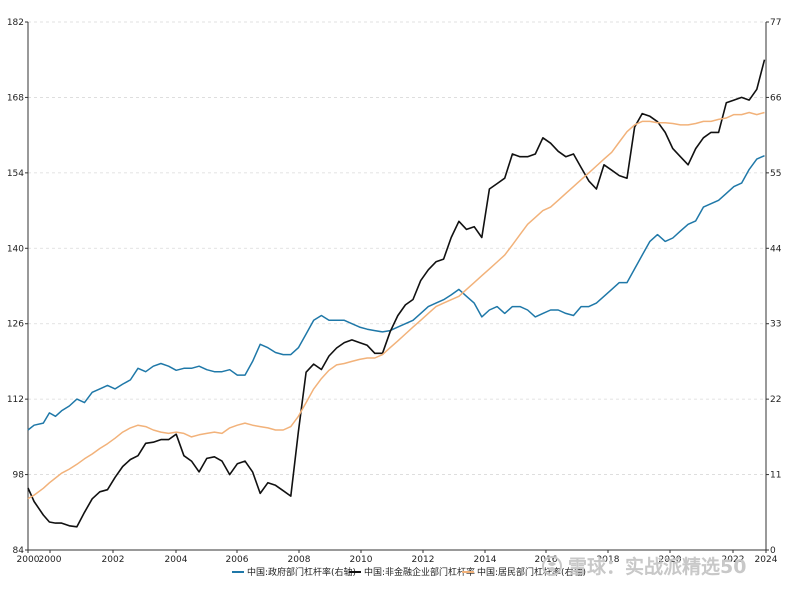 The width and height of the screenshot is (800, 593). What do you see at coordinates (419, 572) in the screenshot?
I see `legend-label: 中国:非金融企业部门杠杆率` at bounding box center [419, 572].